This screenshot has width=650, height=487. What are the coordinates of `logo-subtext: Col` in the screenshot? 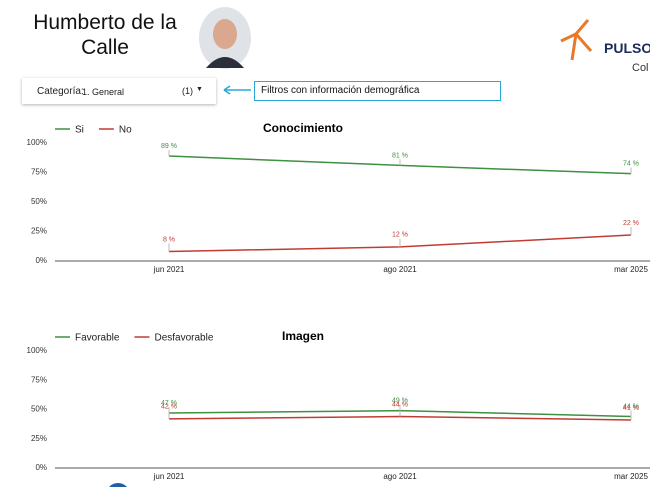 It's located at (640, 68).